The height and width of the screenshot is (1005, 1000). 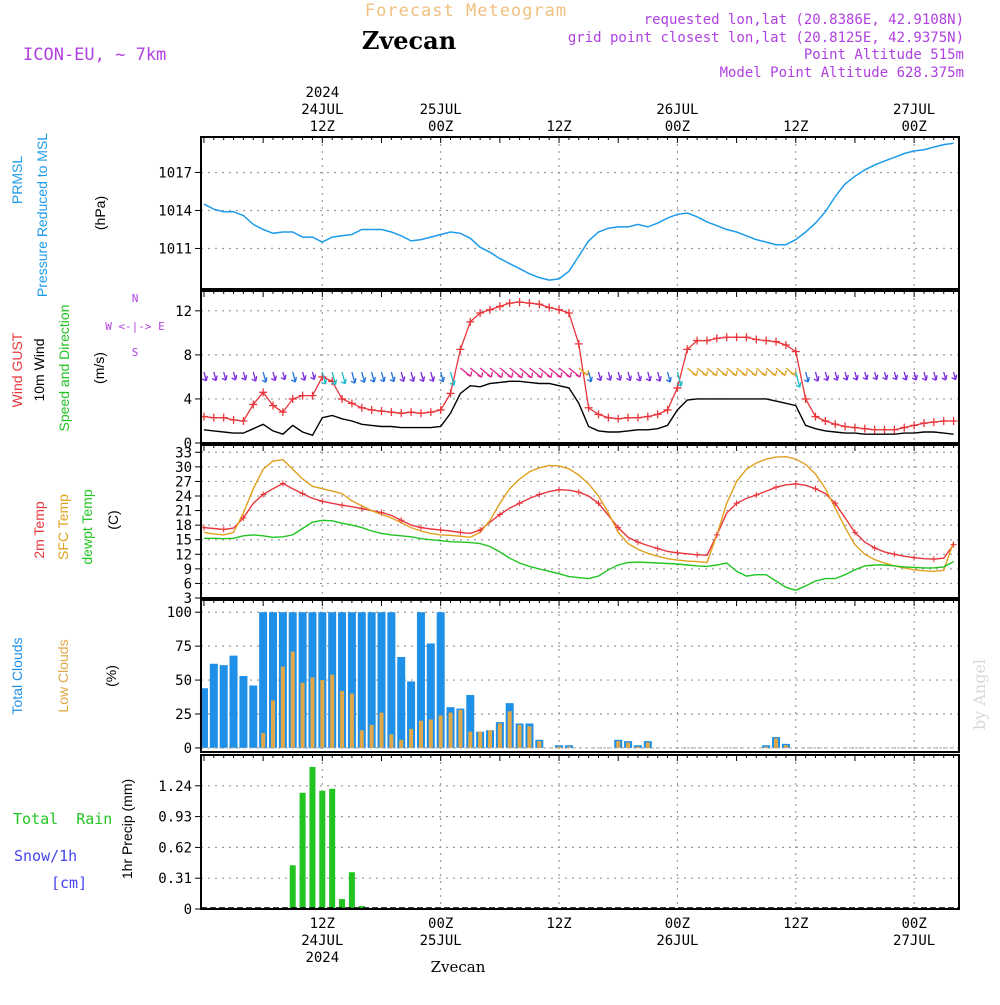 What do you see at coordinates (322, 93) in the screenshot?
I see `top-time-label: 2024` at bounding box center [322, 93].